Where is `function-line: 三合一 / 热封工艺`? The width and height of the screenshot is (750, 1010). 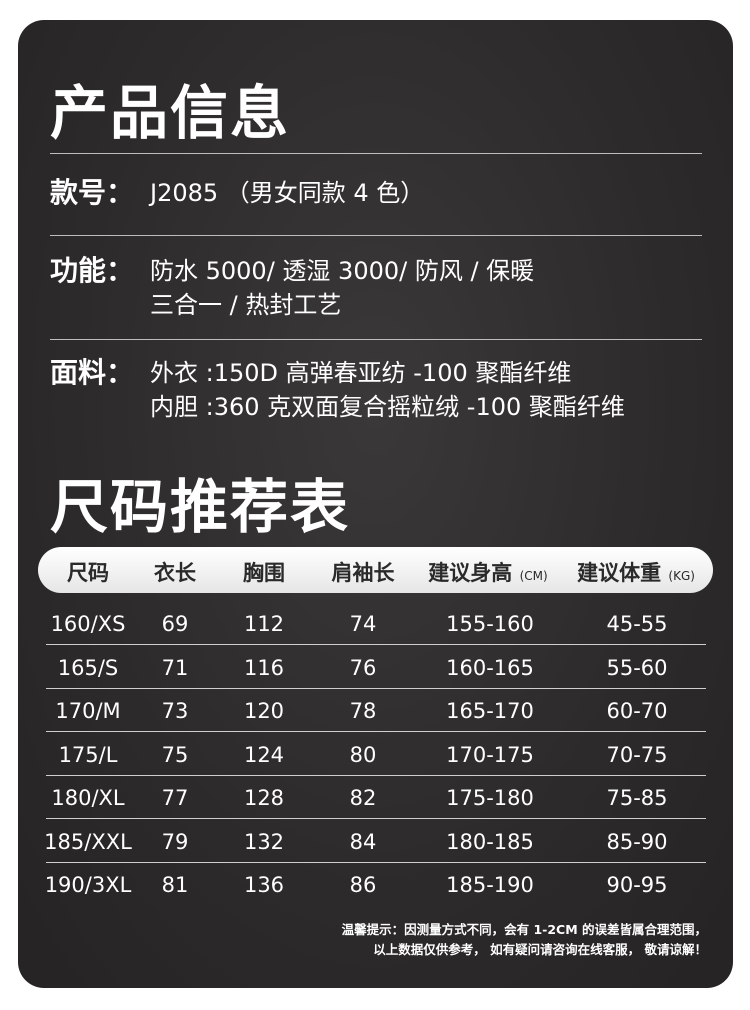 function-line: 三合一 / 热封工艺 is located at coordinates (246, 305).